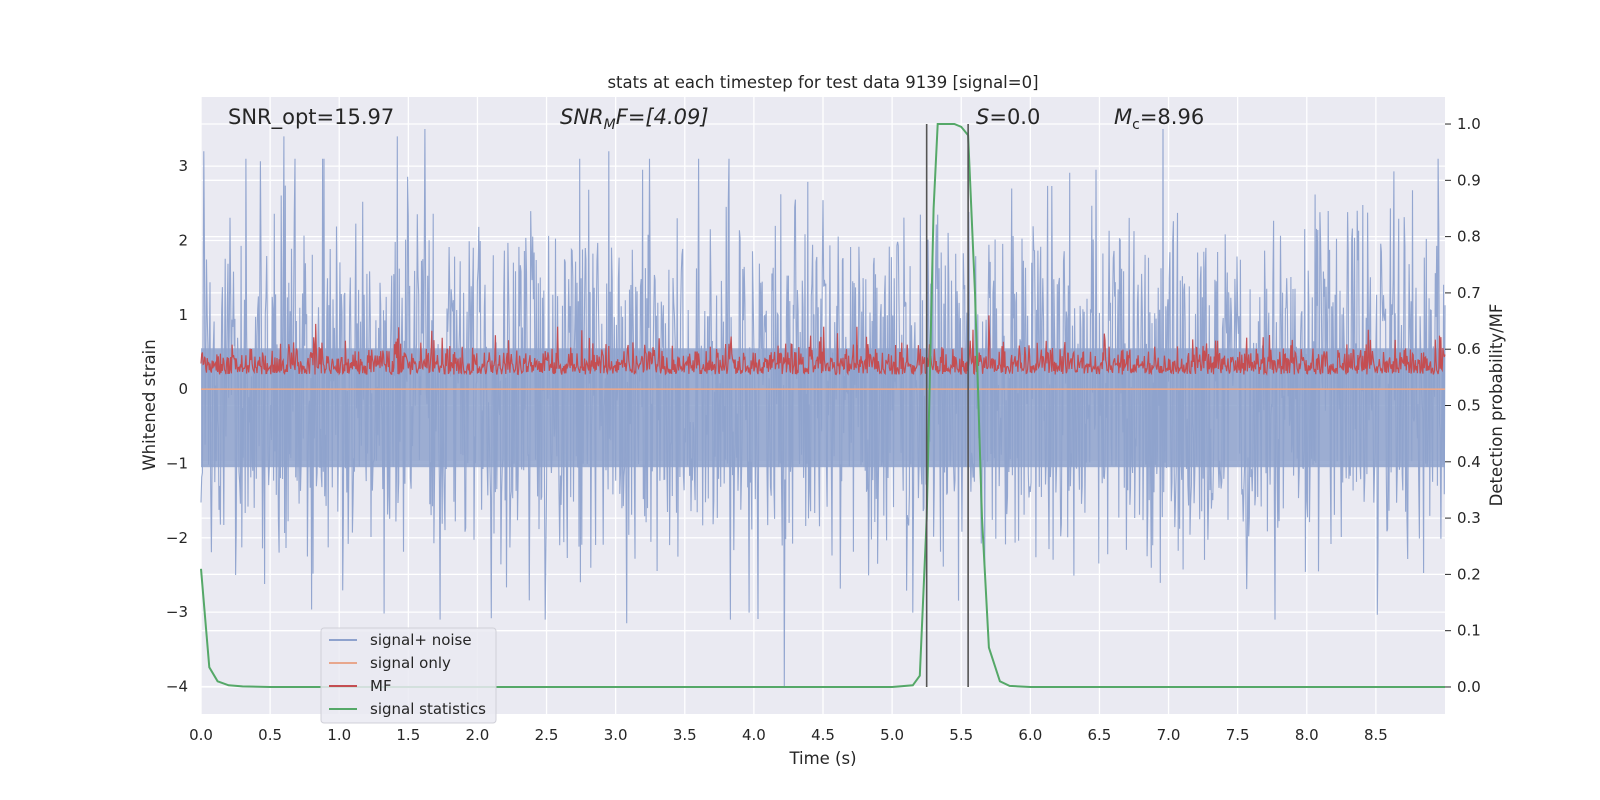 The height and width of the screenshot is (800, 1600). What do you see at coordinates (311, 117) in the screenshot?
I see `annotation-snr-opt: SNR_opt=15.97` at bounding box center [311, 117].